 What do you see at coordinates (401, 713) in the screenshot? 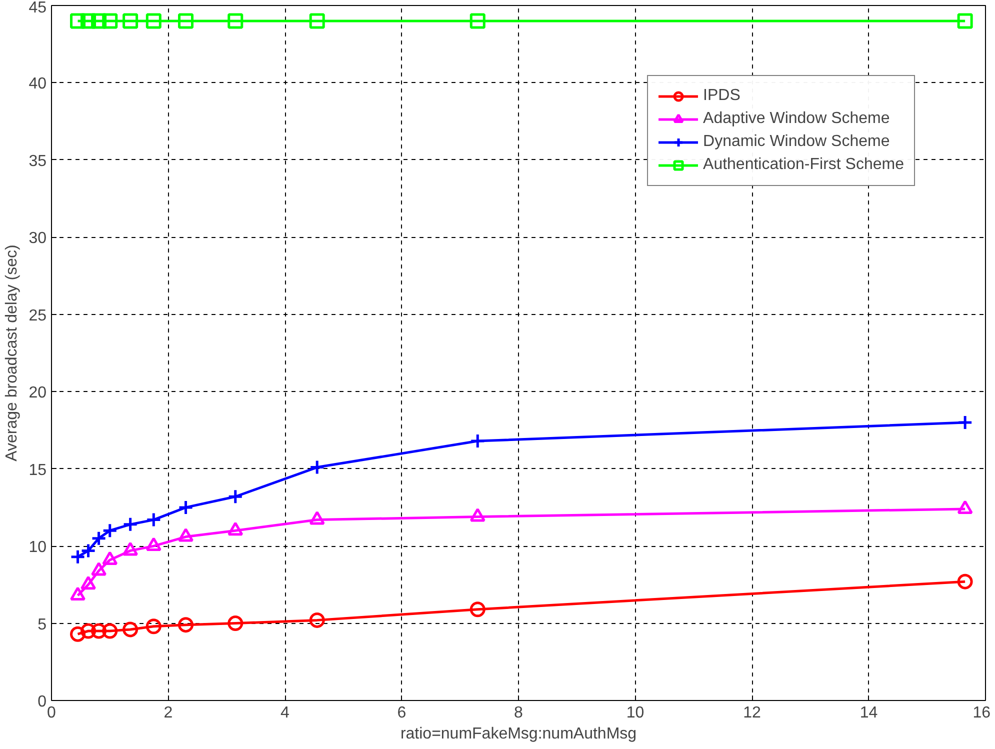
I see `x-tick-label: 6` at bounding box center [401, 713].